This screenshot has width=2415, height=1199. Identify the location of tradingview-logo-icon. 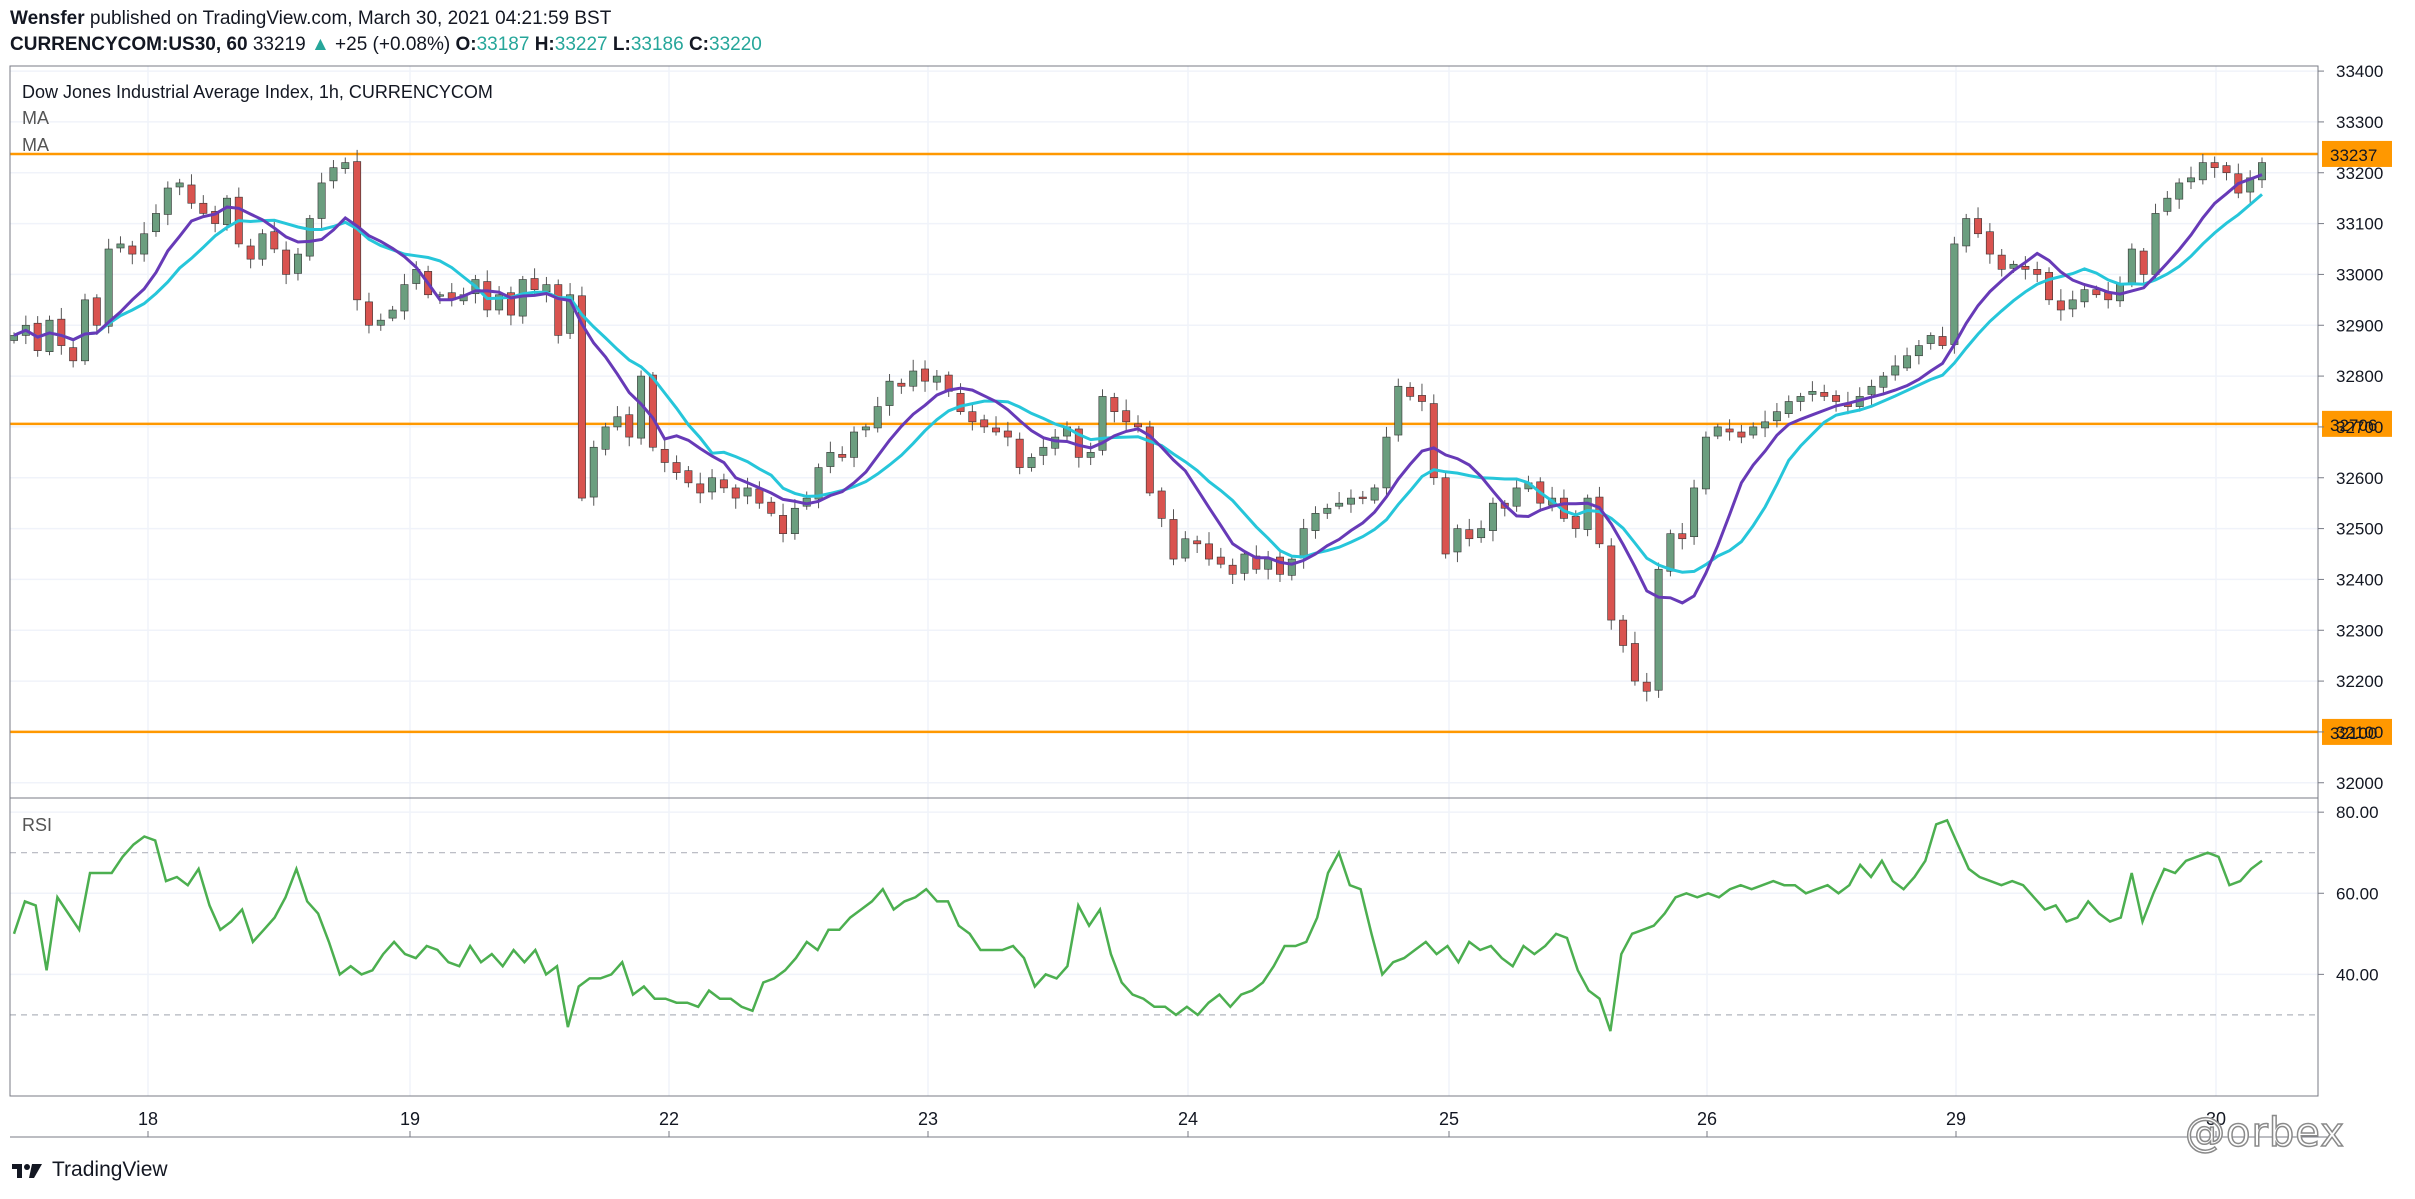
(27, 1171).